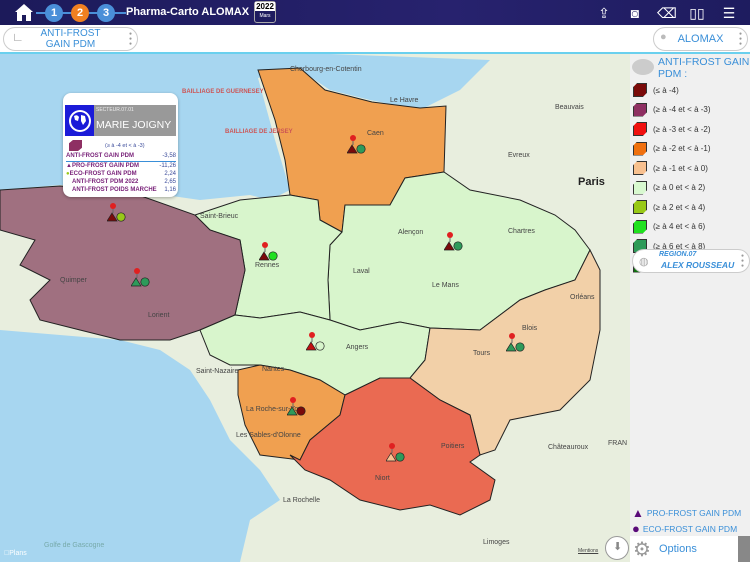  What do you see at coordinates (267, 265) in the screenshot?
I see `city-label: Rennes` at bounding box center [267, 265].